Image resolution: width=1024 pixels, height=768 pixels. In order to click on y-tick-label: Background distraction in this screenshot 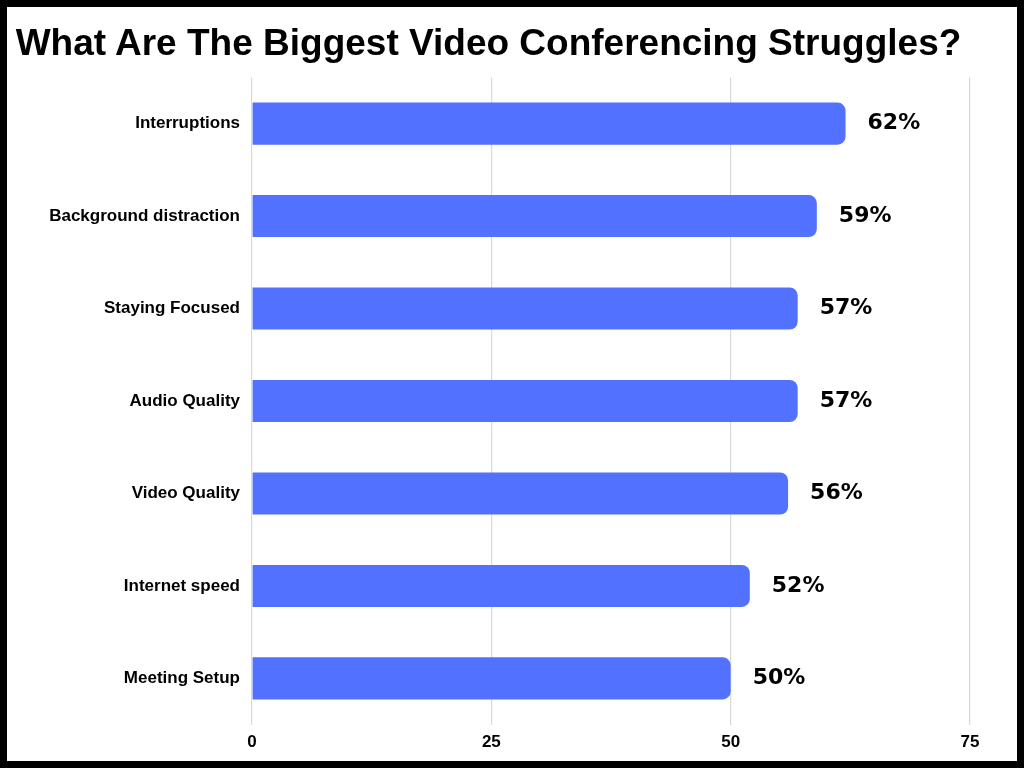, I will do `click(144, 215)`.